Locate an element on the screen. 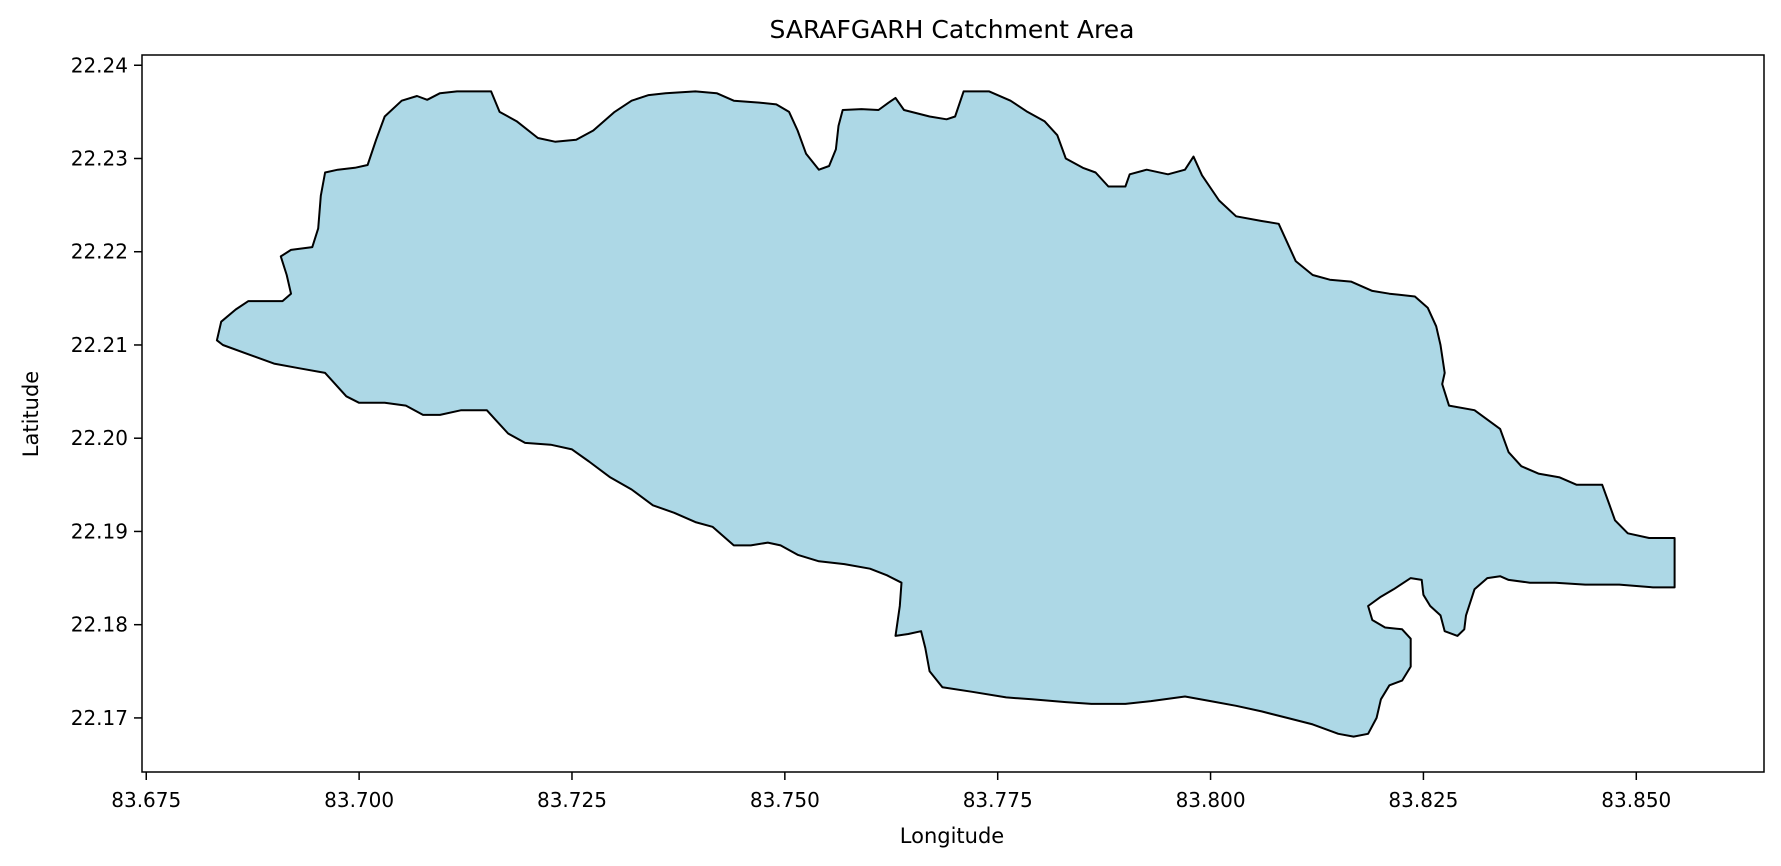 This screenshot has width=1781, height=866. x-tick-label: 83.800 is located at coordinates (1211, 800).